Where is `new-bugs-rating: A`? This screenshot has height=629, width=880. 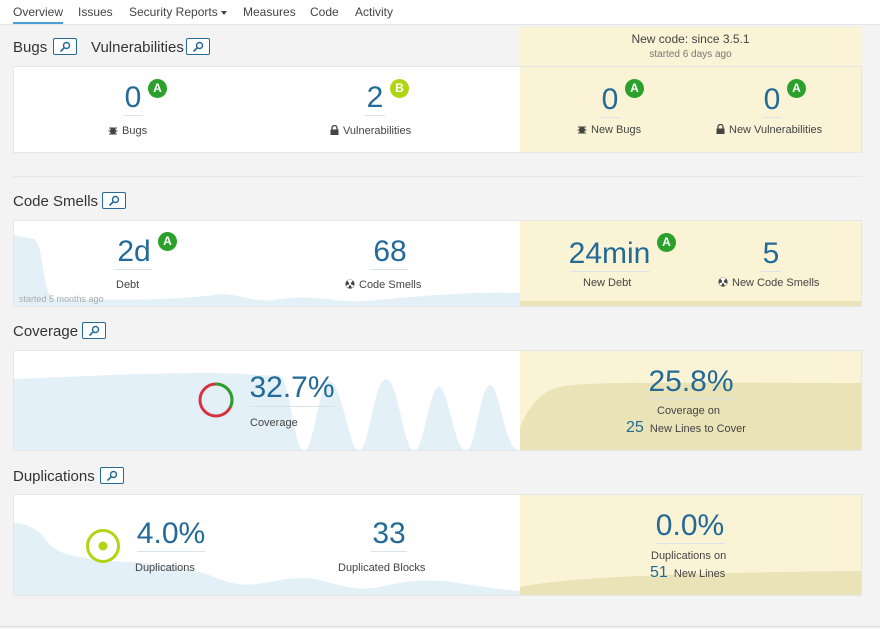
new-bugs-rating: A is located at coordinates (634, 88).